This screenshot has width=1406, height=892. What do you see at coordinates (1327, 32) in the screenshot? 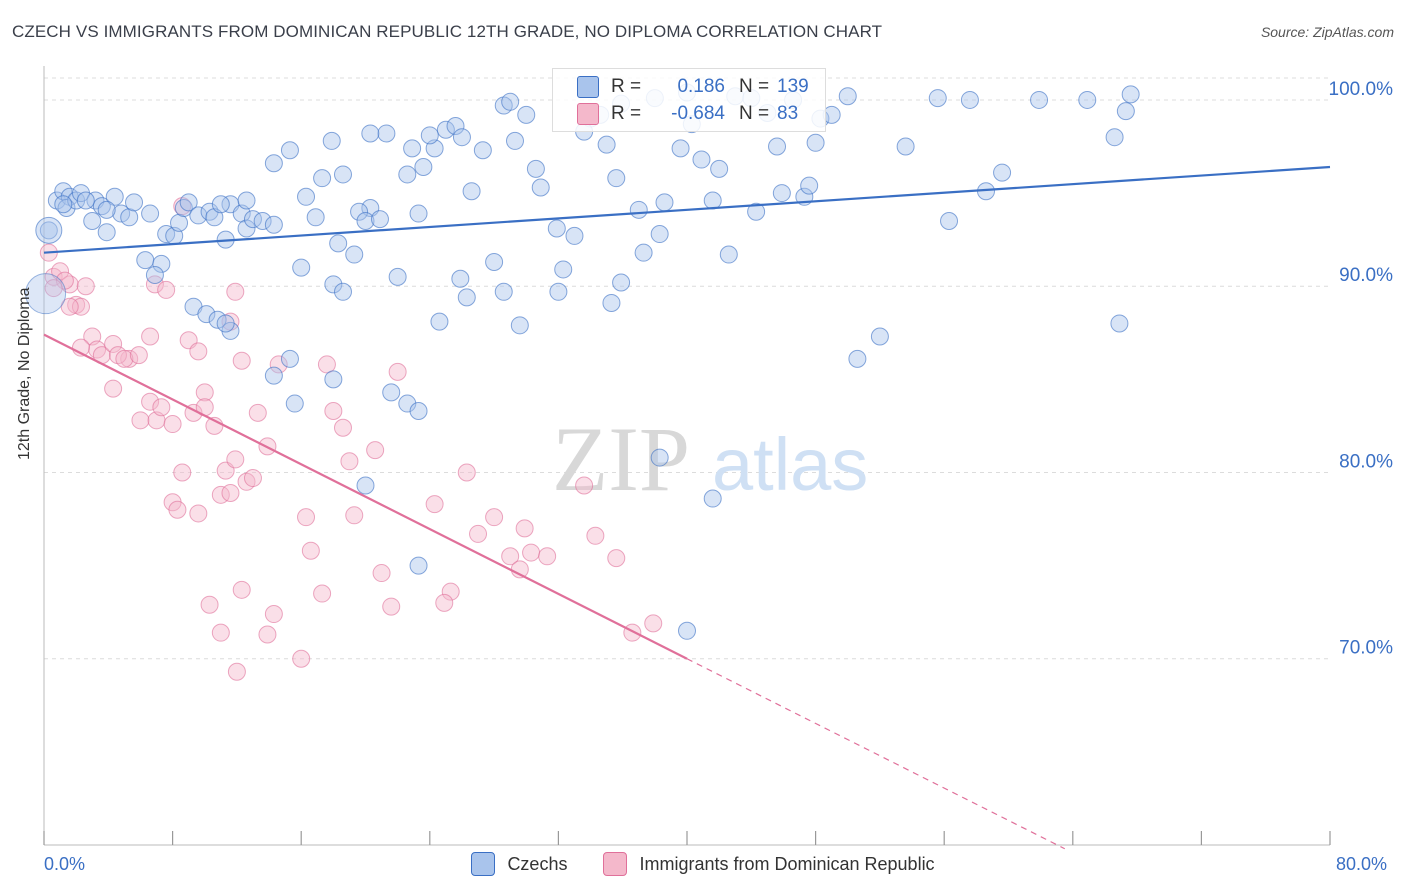
I see `source-label: Source: ZipAtlas.com` at bounding box center [1327, 32].